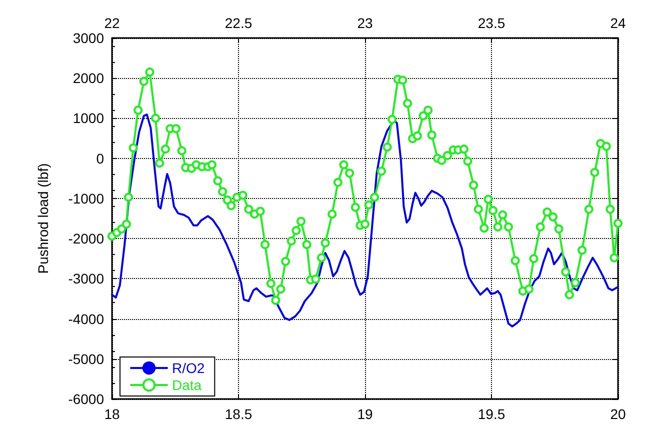 The height and width of the screenshot is (444, 645). I want to click on x-tick-label: 19, so click(365, 414).